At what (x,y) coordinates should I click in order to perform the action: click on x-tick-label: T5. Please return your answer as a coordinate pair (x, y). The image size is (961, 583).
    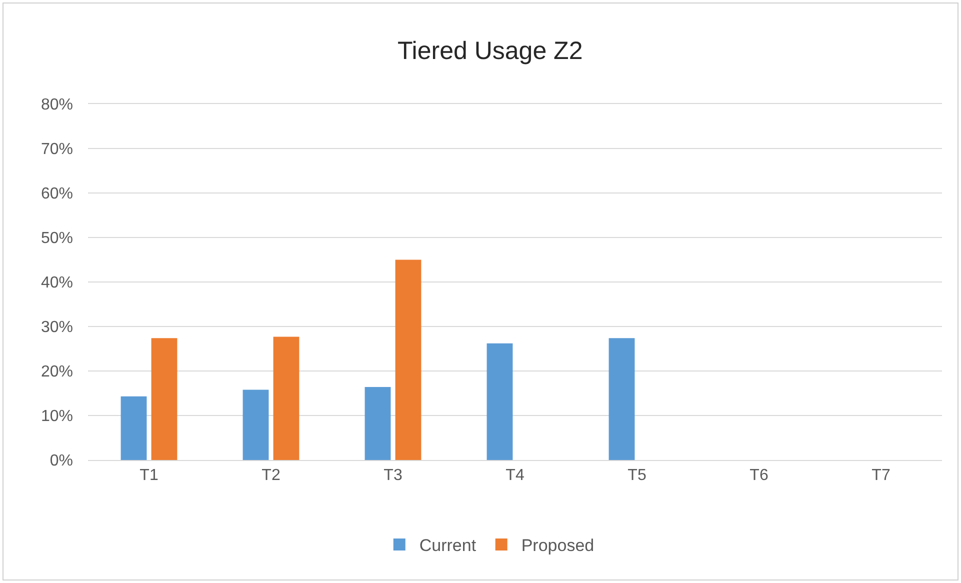
    Looking at the image, I should click on (637, 475).